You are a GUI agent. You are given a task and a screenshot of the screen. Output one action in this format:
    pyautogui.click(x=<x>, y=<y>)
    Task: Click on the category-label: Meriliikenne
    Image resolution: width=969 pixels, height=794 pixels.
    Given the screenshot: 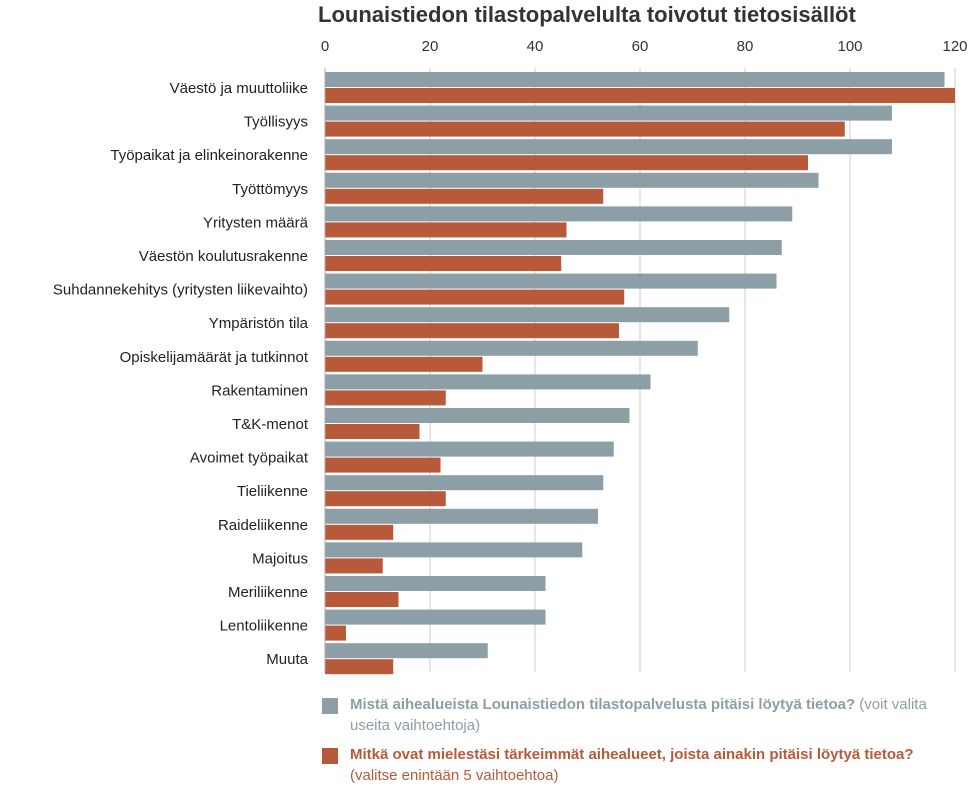 What is the action you would take?
    pyautogui.click(x=268, y=592)
    